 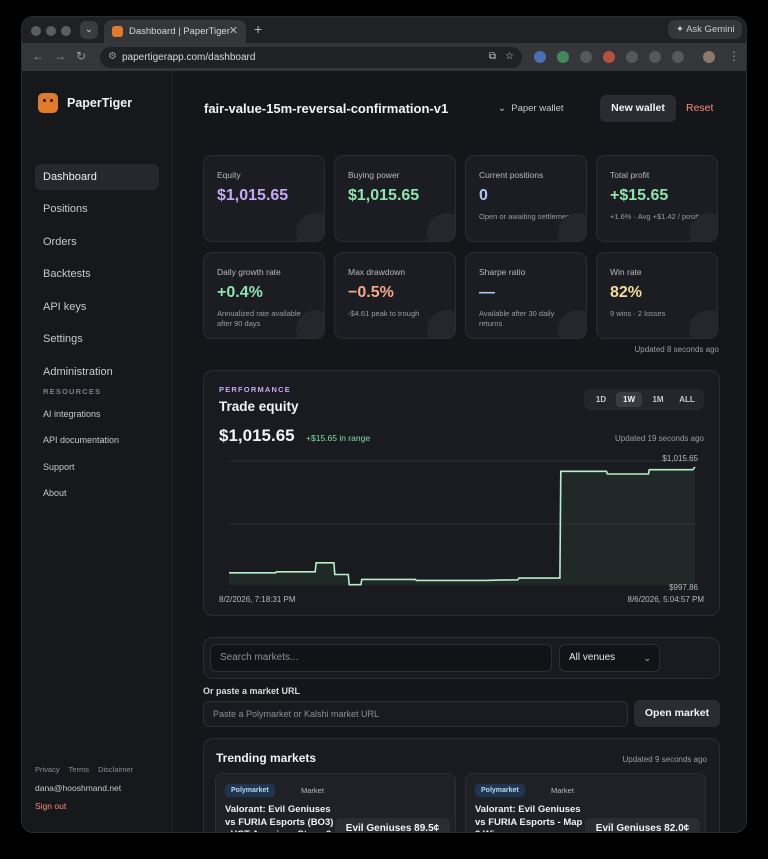 What do you see at coordinates (81, 56) in the screenshot?
I see `reload-icon: ↻` at bounding box center [81, 56].